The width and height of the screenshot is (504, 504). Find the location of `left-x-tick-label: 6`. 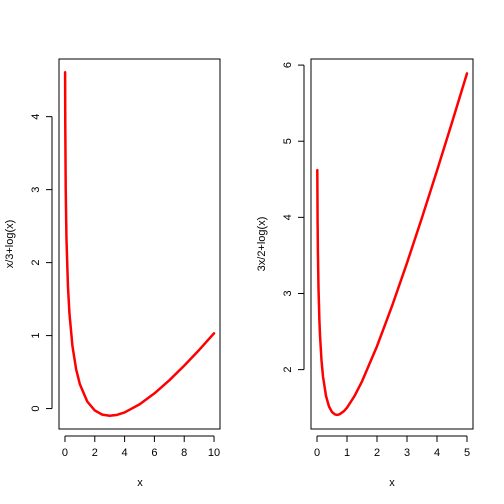

left-x-tick-label: 6 is located at coordinates (154, 453).